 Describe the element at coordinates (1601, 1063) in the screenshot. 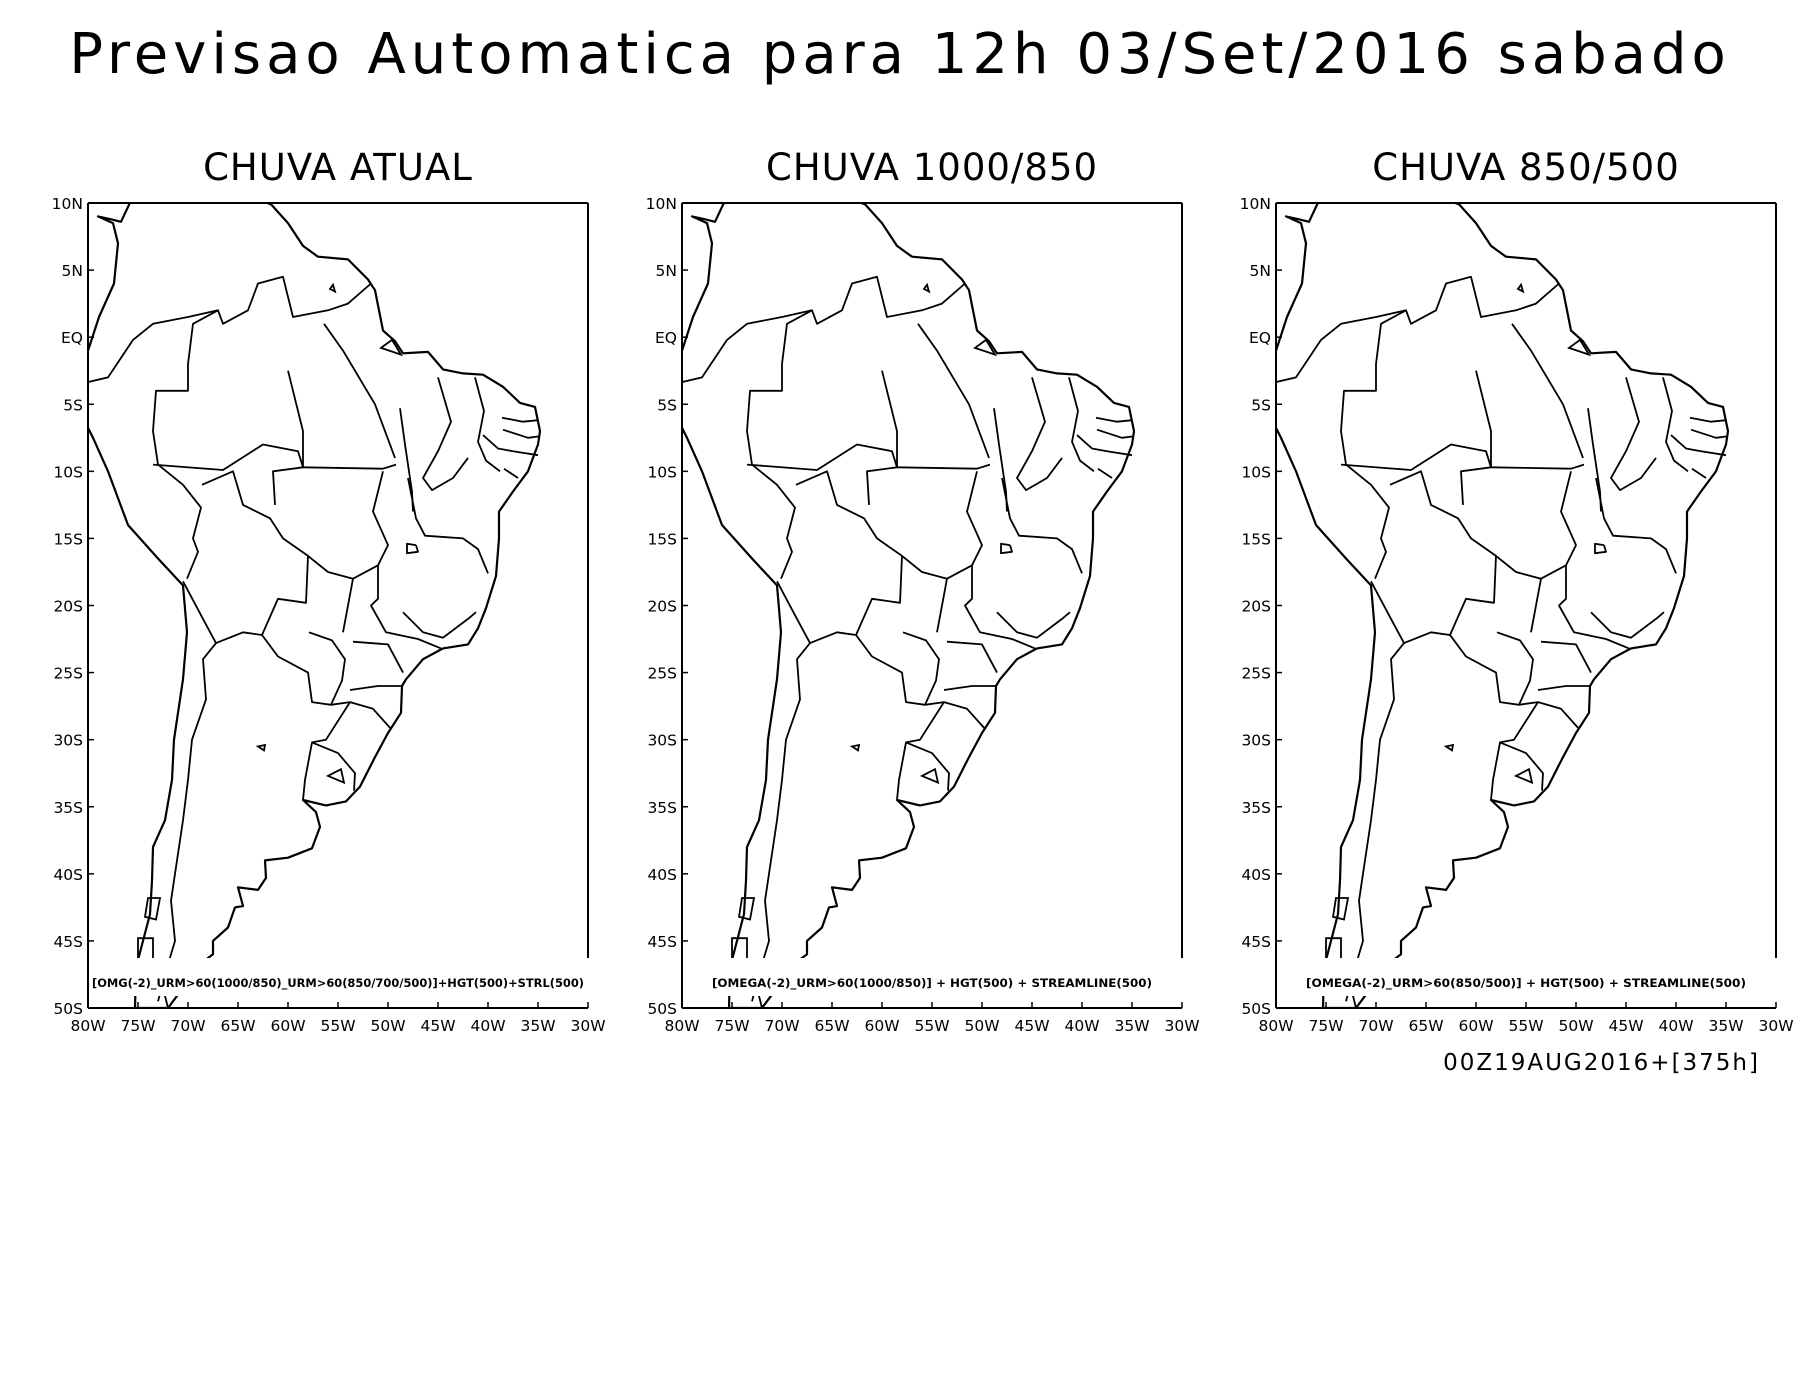

I see `run-info: 00Z19AUG2016+[375h]` at that location.